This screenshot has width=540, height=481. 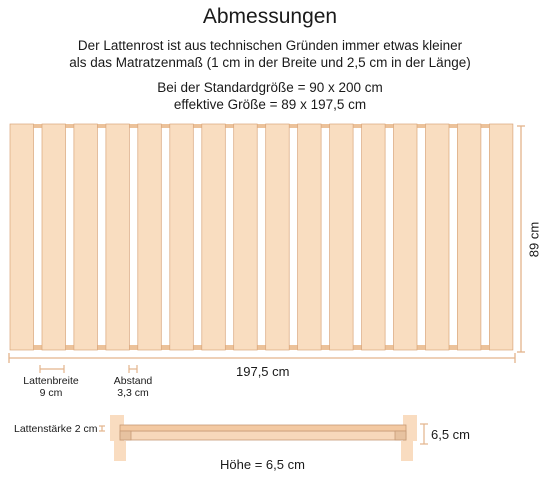 What do you see at coordinates (407, 451) in the screenshot?
I see `right-leg-lower` at bounding box center [407, 451].